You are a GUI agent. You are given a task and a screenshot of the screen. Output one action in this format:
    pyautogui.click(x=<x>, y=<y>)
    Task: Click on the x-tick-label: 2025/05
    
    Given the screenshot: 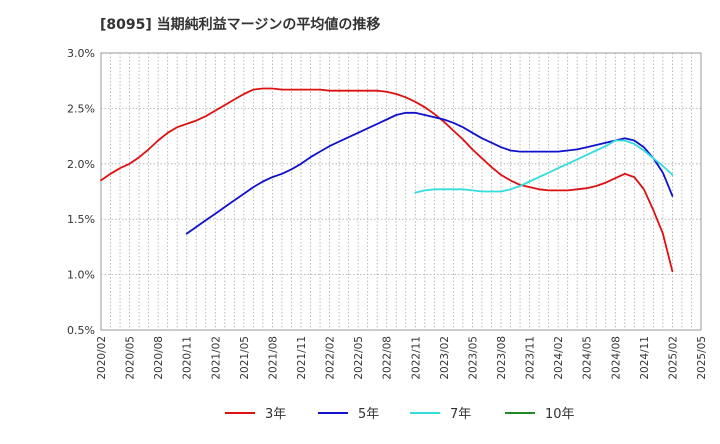 What is the action you would take?
    pyautogui.click(x=702, y=358)
    